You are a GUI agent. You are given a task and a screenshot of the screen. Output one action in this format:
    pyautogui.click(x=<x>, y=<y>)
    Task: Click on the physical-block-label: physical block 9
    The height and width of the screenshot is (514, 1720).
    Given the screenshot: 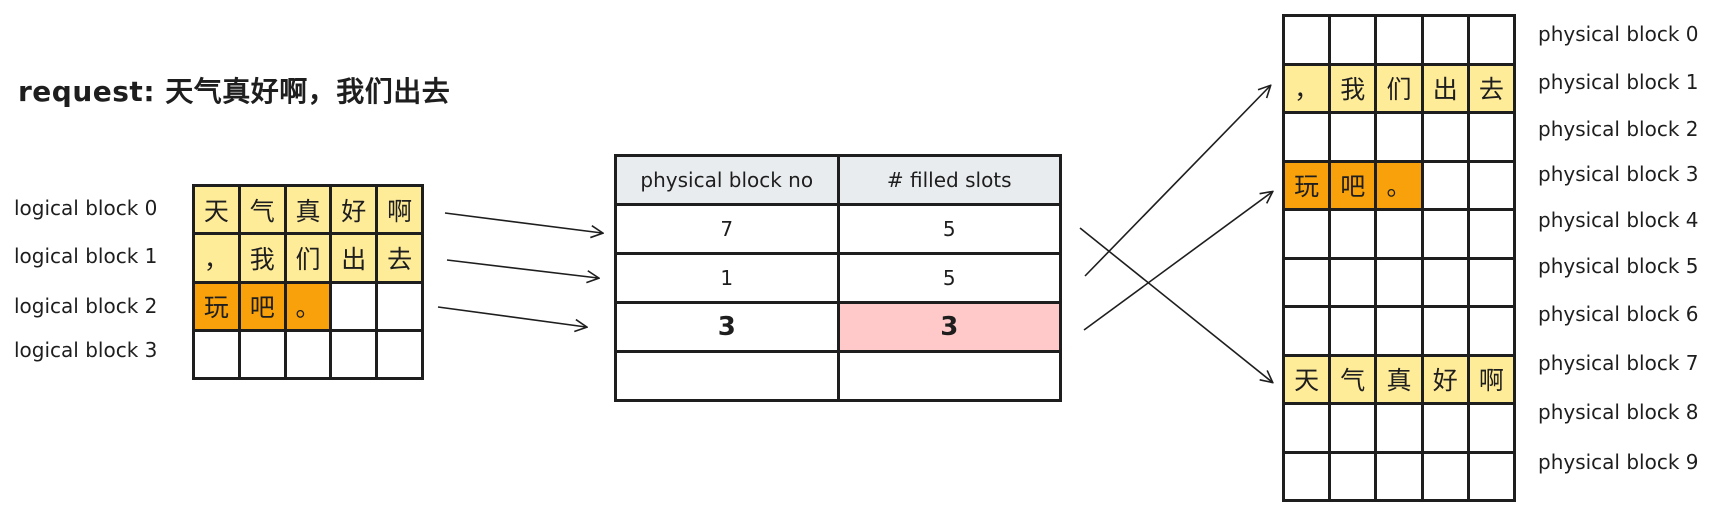 What is the action you would take?
    pyautogui.click(x=1618, y=462)
    